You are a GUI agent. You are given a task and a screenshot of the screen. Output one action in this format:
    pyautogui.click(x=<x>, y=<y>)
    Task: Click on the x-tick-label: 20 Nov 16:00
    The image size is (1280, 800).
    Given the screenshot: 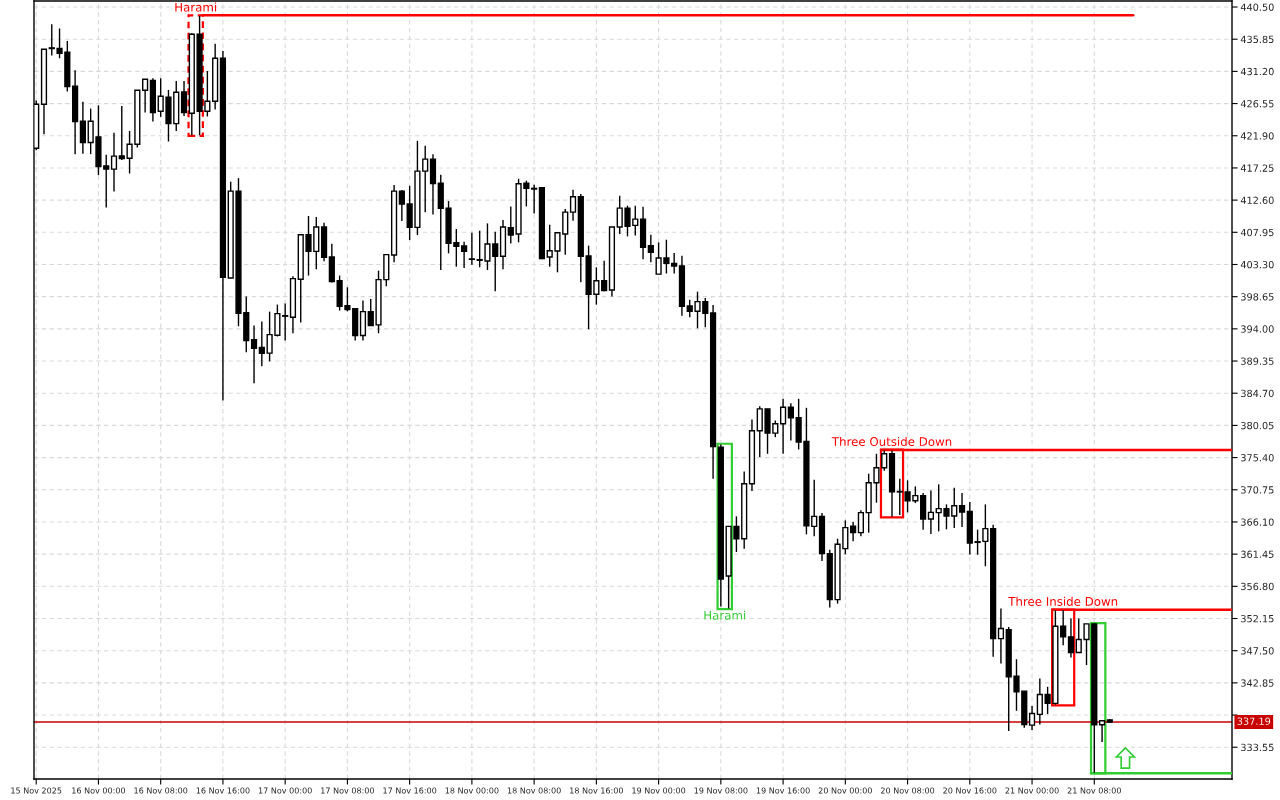 What is the action you would take?
    pyautogui.click(x=970, y=790)
    